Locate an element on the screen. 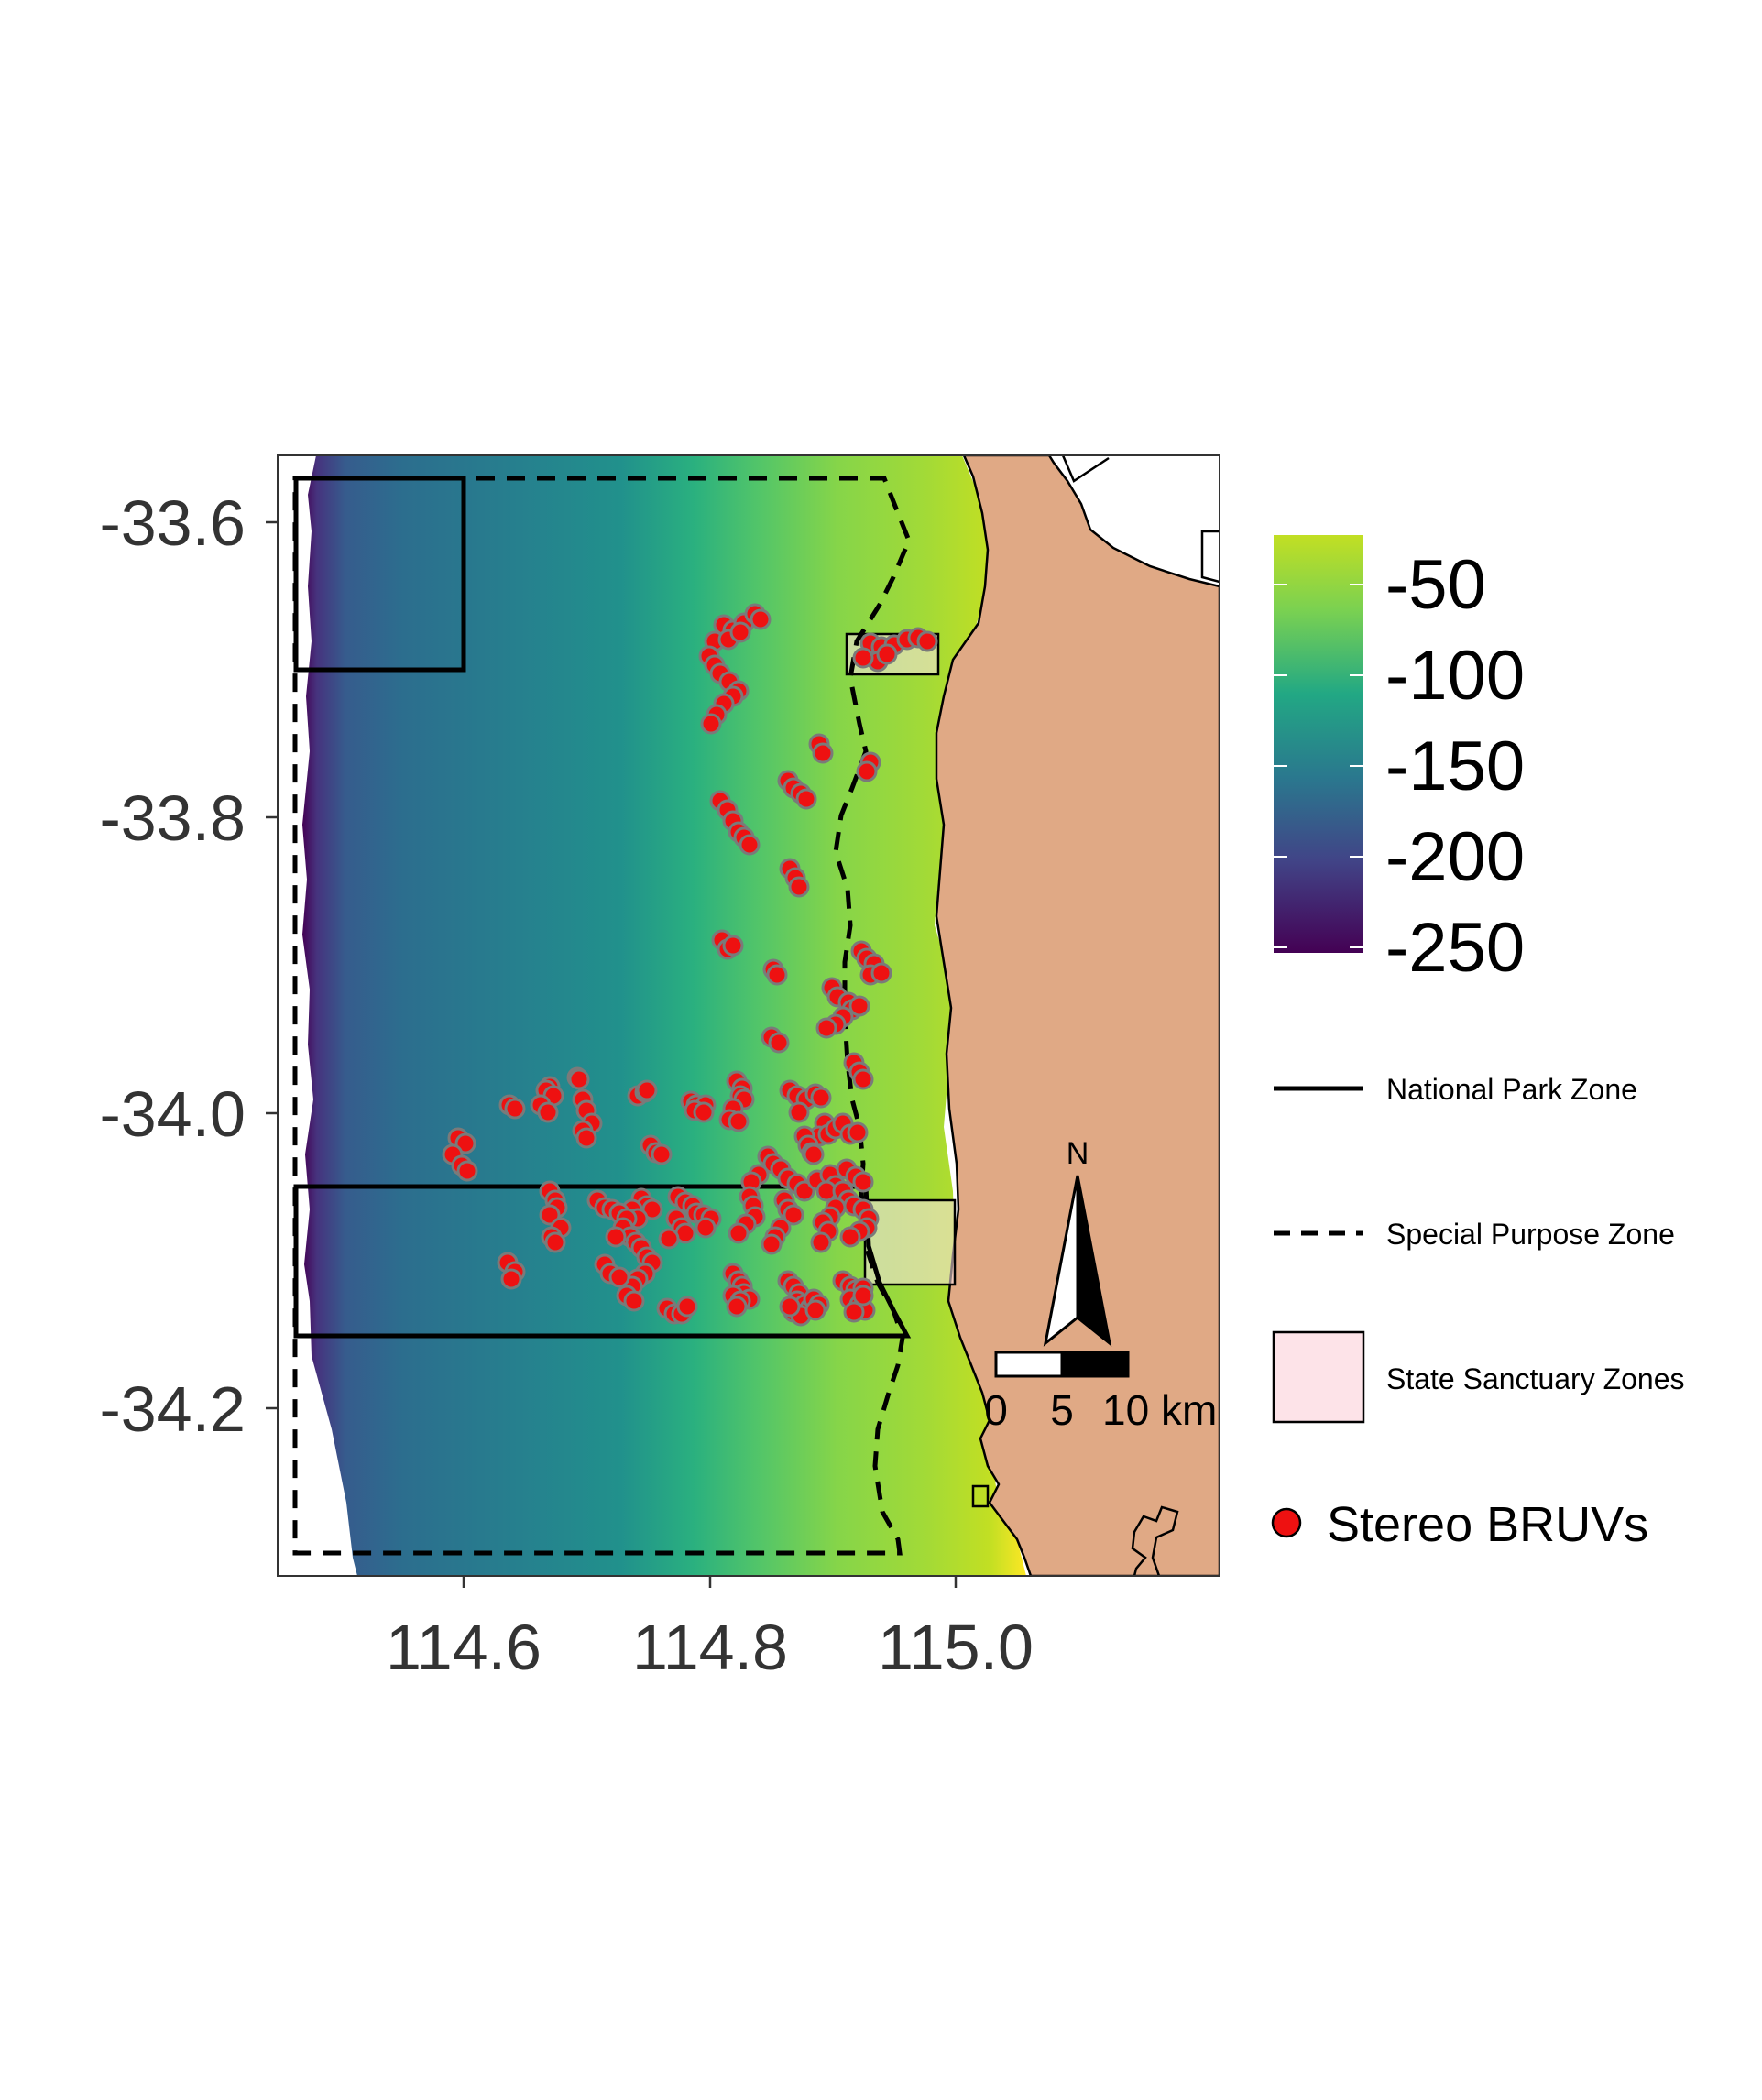  x-axis: 114.6 114.8 115.0 is located at coordinates (710, 1629).